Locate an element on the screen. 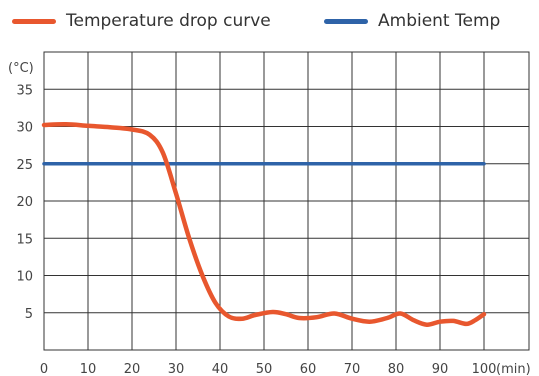  legend-item-ambient: Ambient Temp is located at coordinates (412, 21).